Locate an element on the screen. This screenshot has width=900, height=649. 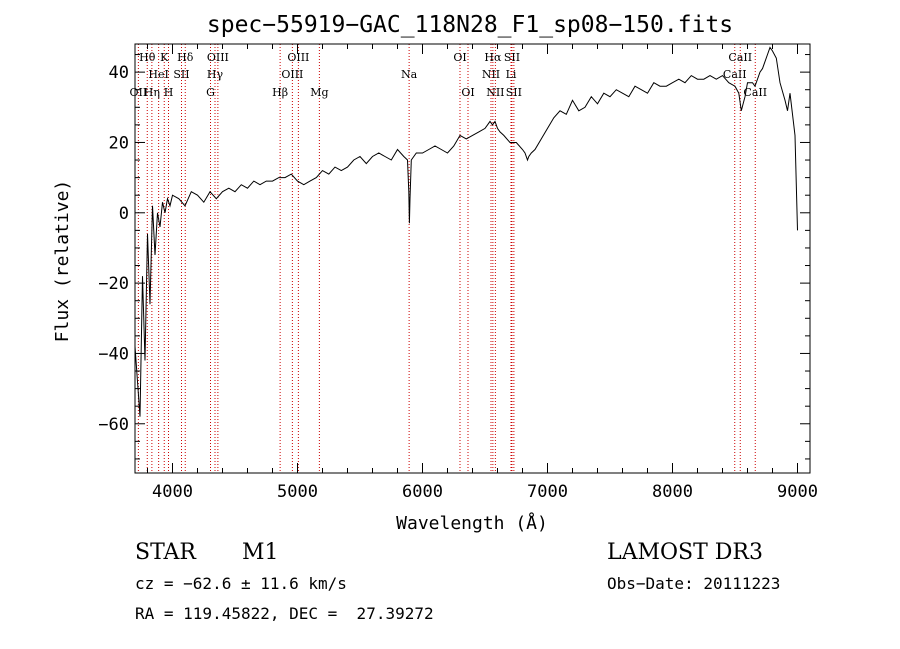
line-label-11: Hβ is located at coordinates (280, 92).